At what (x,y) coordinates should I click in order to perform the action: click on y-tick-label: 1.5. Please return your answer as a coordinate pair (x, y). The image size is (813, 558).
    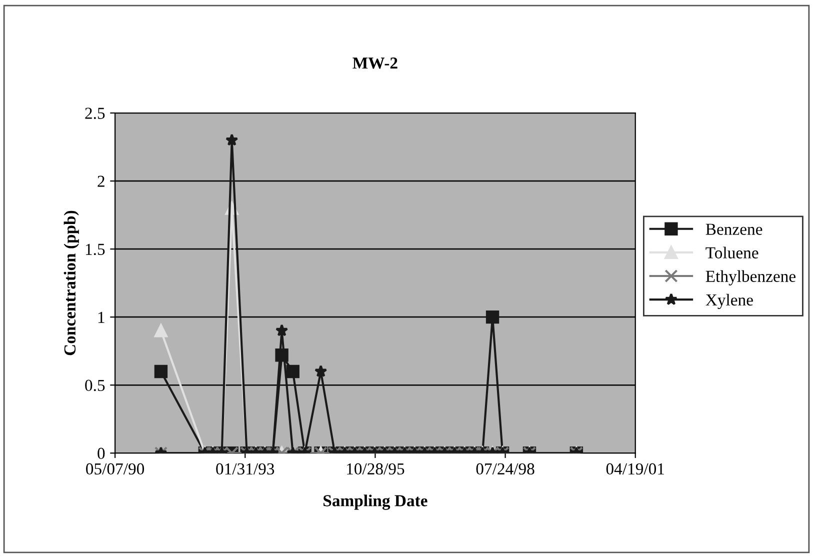
    Looking at the image, I should click on (95, 250).